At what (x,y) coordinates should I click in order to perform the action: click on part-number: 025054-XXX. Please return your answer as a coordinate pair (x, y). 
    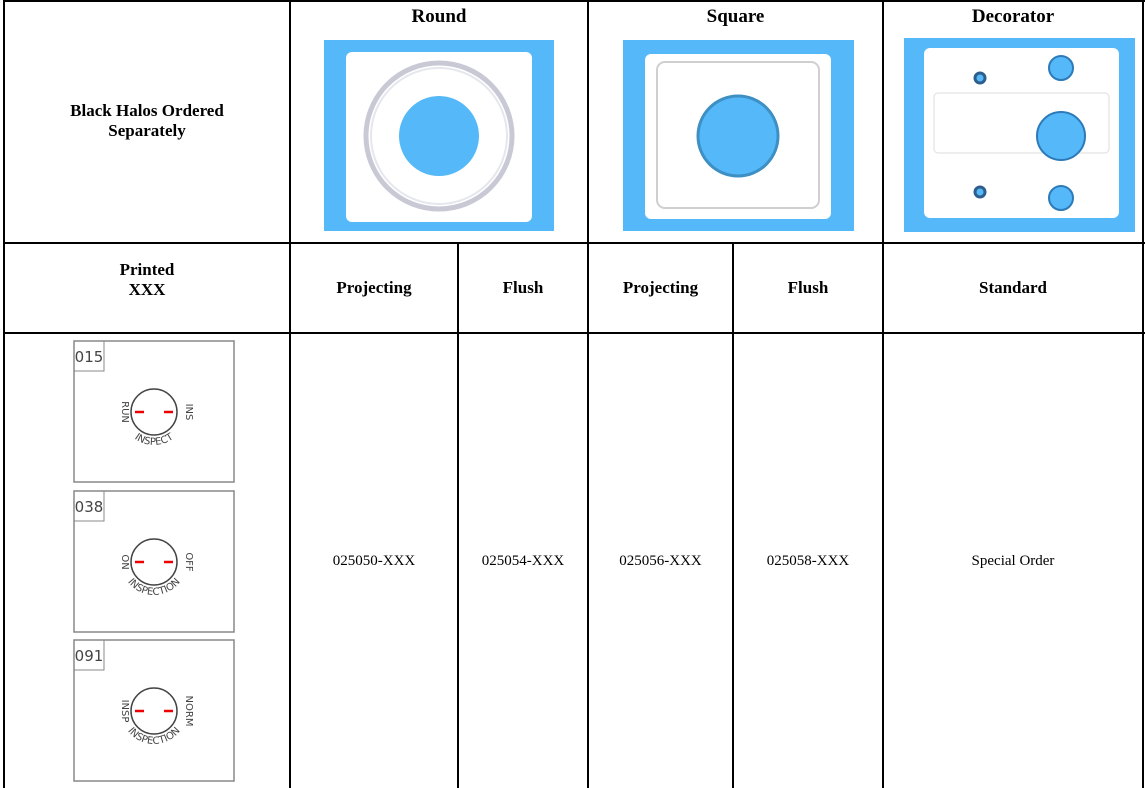
    Looking at the image, I should click on (523, 560).